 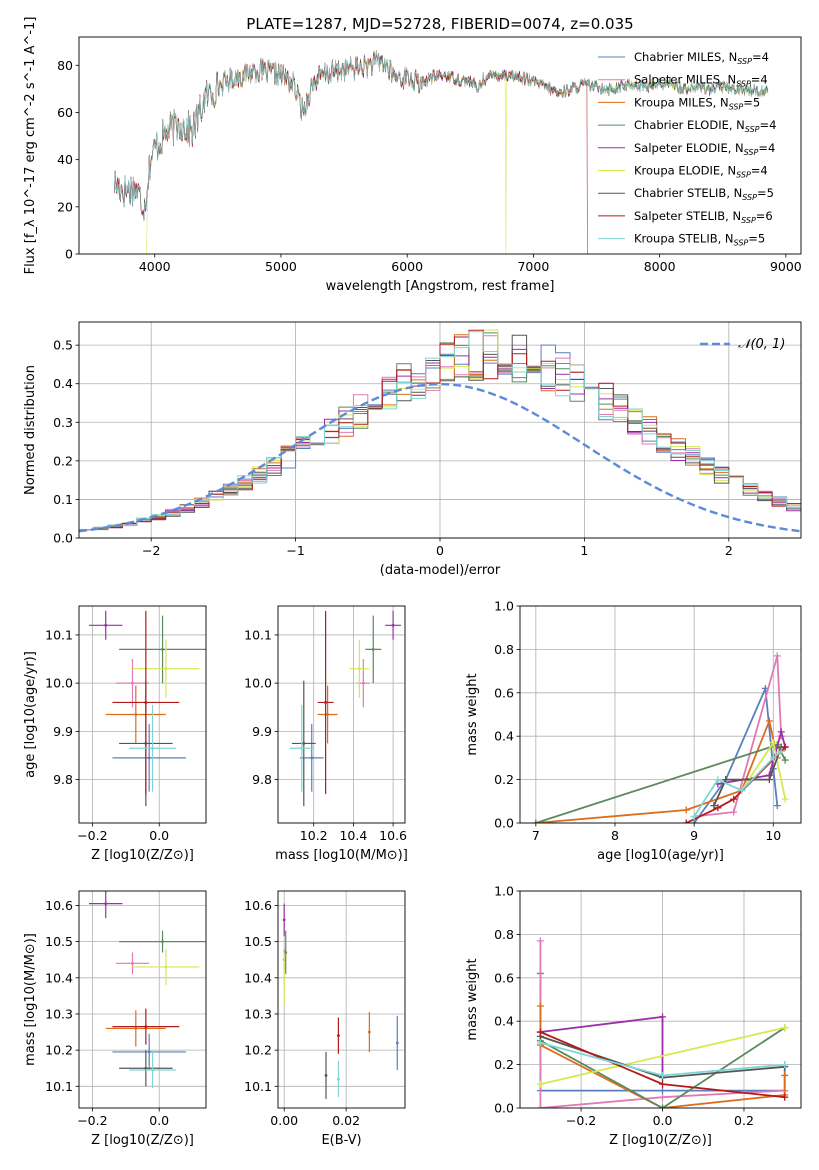 What do you see at coordinates (65, 159) in the screenshot?
I see `y-tick-label: 40` at bounding box center [65, 159].